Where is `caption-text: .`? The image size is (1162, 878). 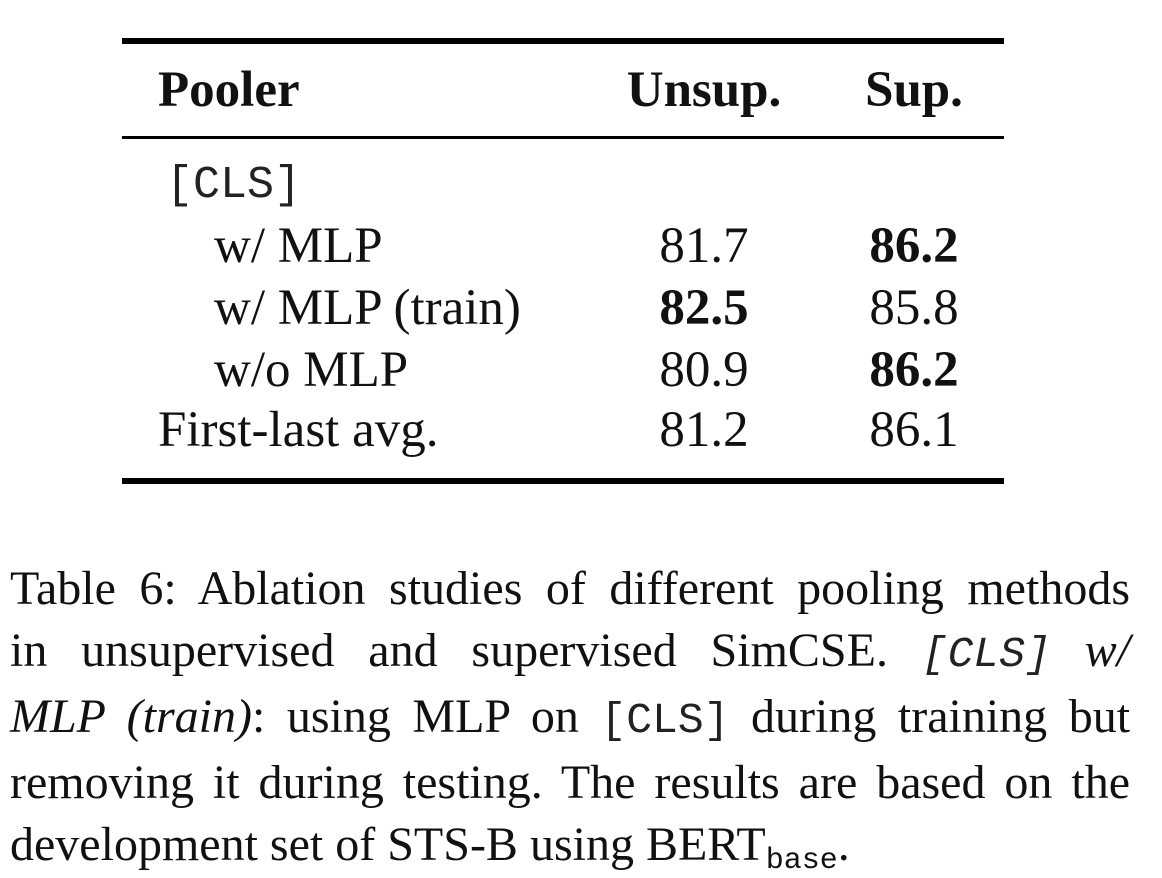
caption-text: . is located at coordinates (843, 844).